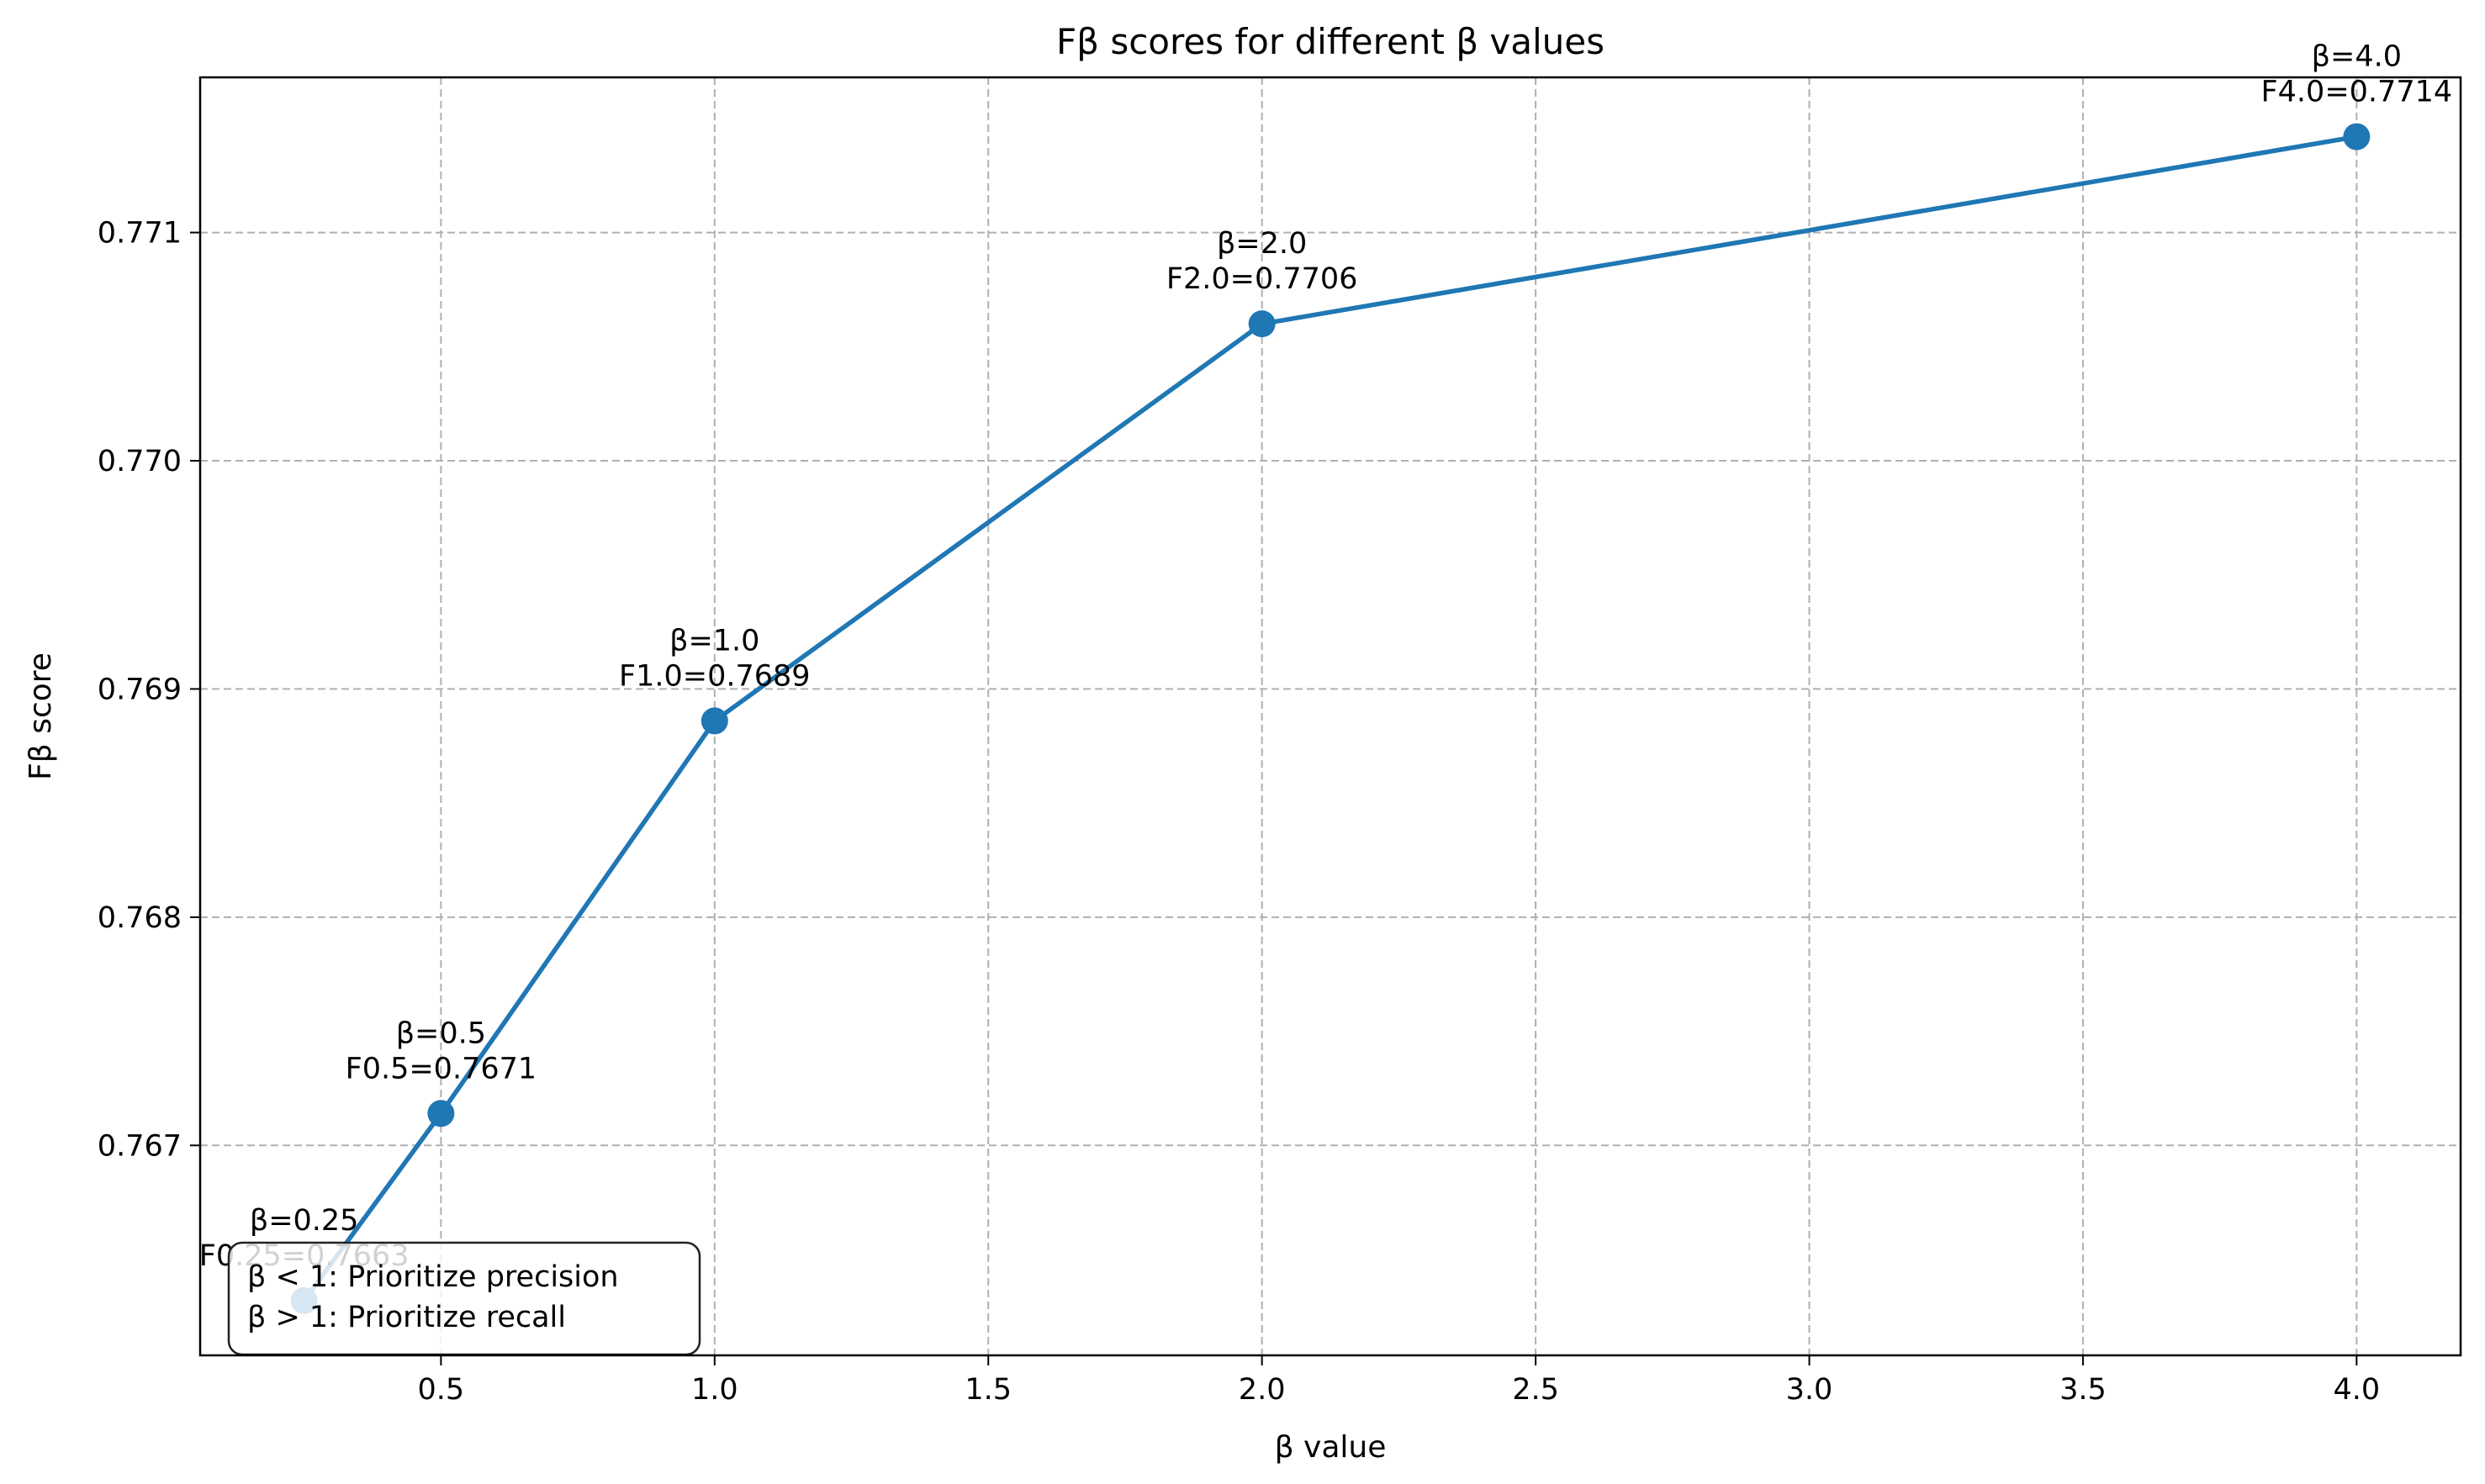 This screenshot has width=2485, height=1484. What do you see at coordinates (1535, 1390) in the screenshot?
I see `x-tick-label: 2.5` at bounding box center [1535, 1390].